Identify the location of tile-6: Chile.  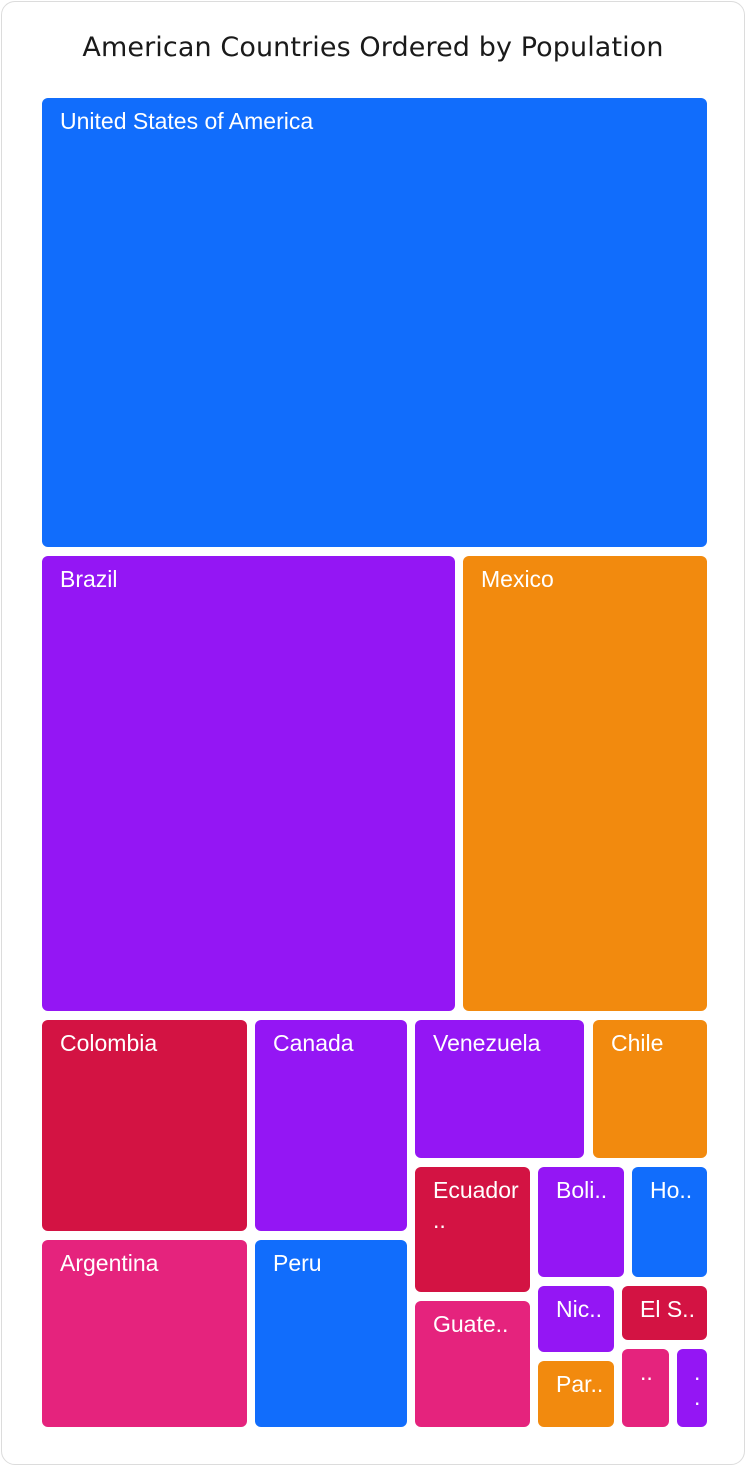
(650, 1089).